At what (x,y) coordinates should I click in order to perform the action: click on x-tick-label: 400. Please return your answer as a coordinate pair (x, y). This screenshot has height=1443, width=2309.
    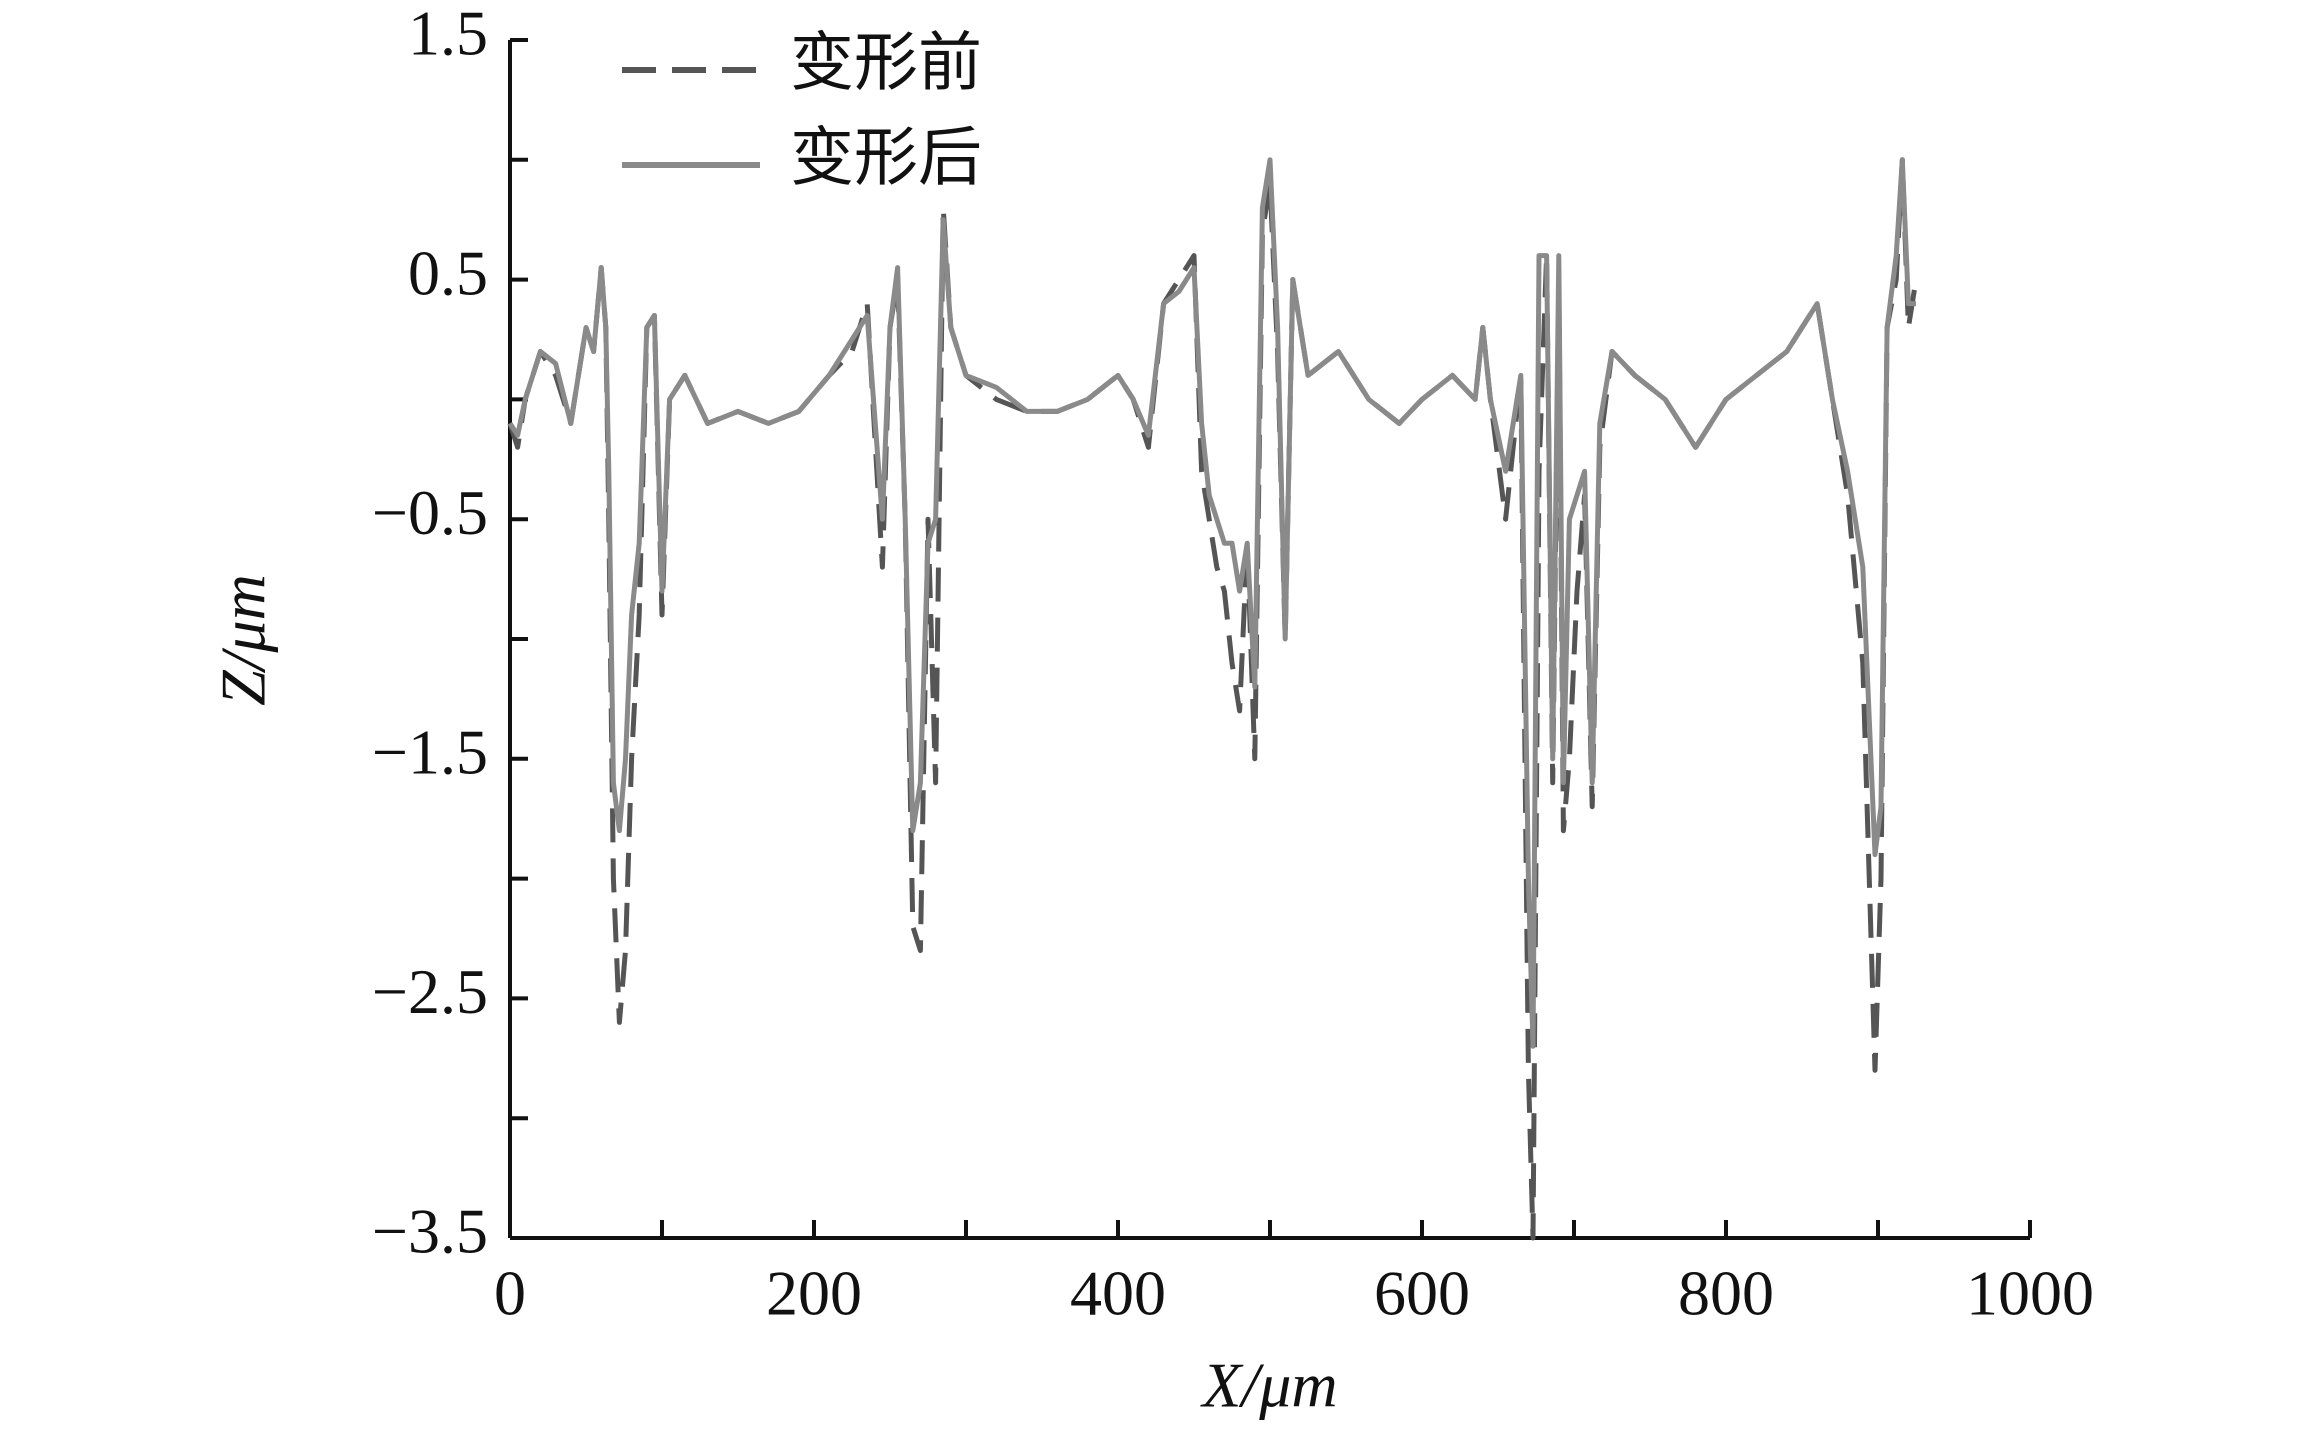
    Looking at the image, I should click on (1118, 1293).